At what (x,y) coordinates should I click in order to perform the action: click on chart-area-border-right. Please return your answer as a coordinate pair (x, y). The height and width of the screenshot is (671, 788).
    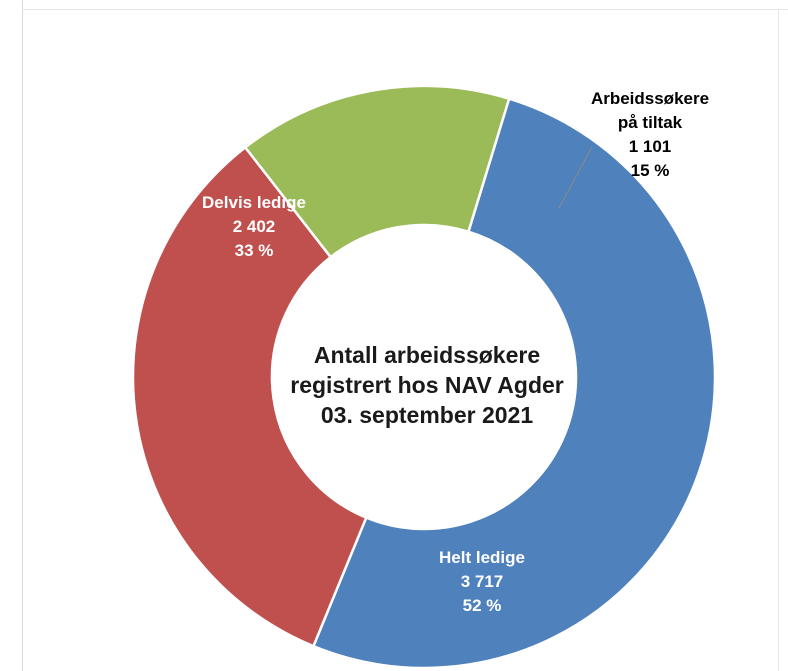
    Looking at the image, I should click on (778, 340).